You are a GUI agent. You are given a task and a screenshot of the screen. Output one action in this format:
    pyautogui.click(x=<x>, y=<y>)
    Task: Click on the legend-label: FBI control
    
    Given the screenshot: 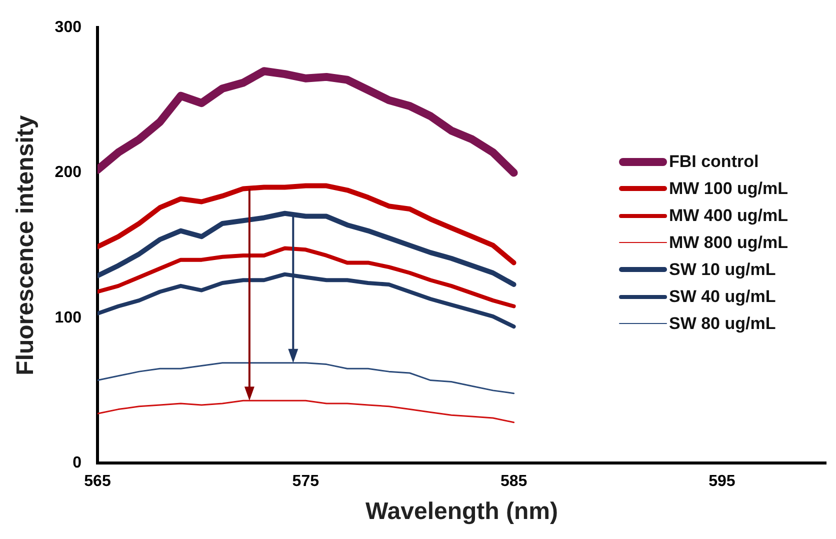 What is the action you would take?
    pyautogui.click(x=713, y=162)
    